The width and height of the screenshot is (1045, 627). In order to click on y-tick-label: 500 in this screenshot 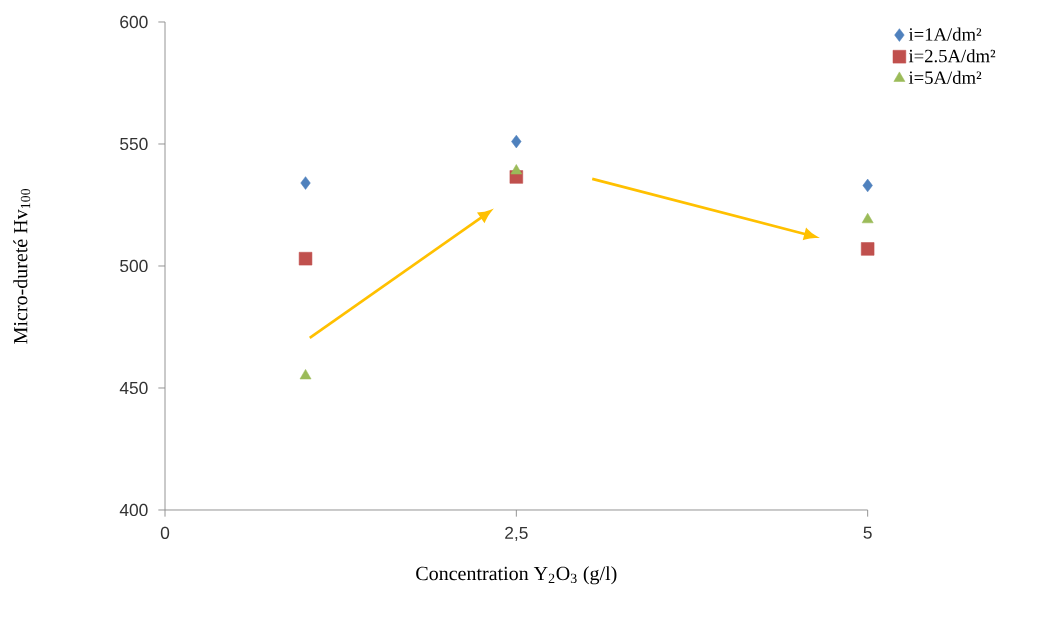, I will do `click(134, 266)`.